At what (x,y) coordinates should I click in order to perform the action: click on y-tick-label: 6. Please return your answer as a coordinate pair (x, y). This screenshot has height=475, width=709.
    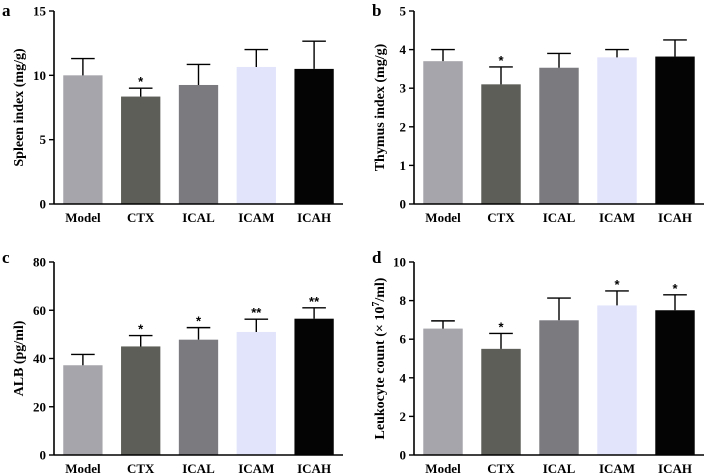
    Looking at the image, I should click on (403, 339).